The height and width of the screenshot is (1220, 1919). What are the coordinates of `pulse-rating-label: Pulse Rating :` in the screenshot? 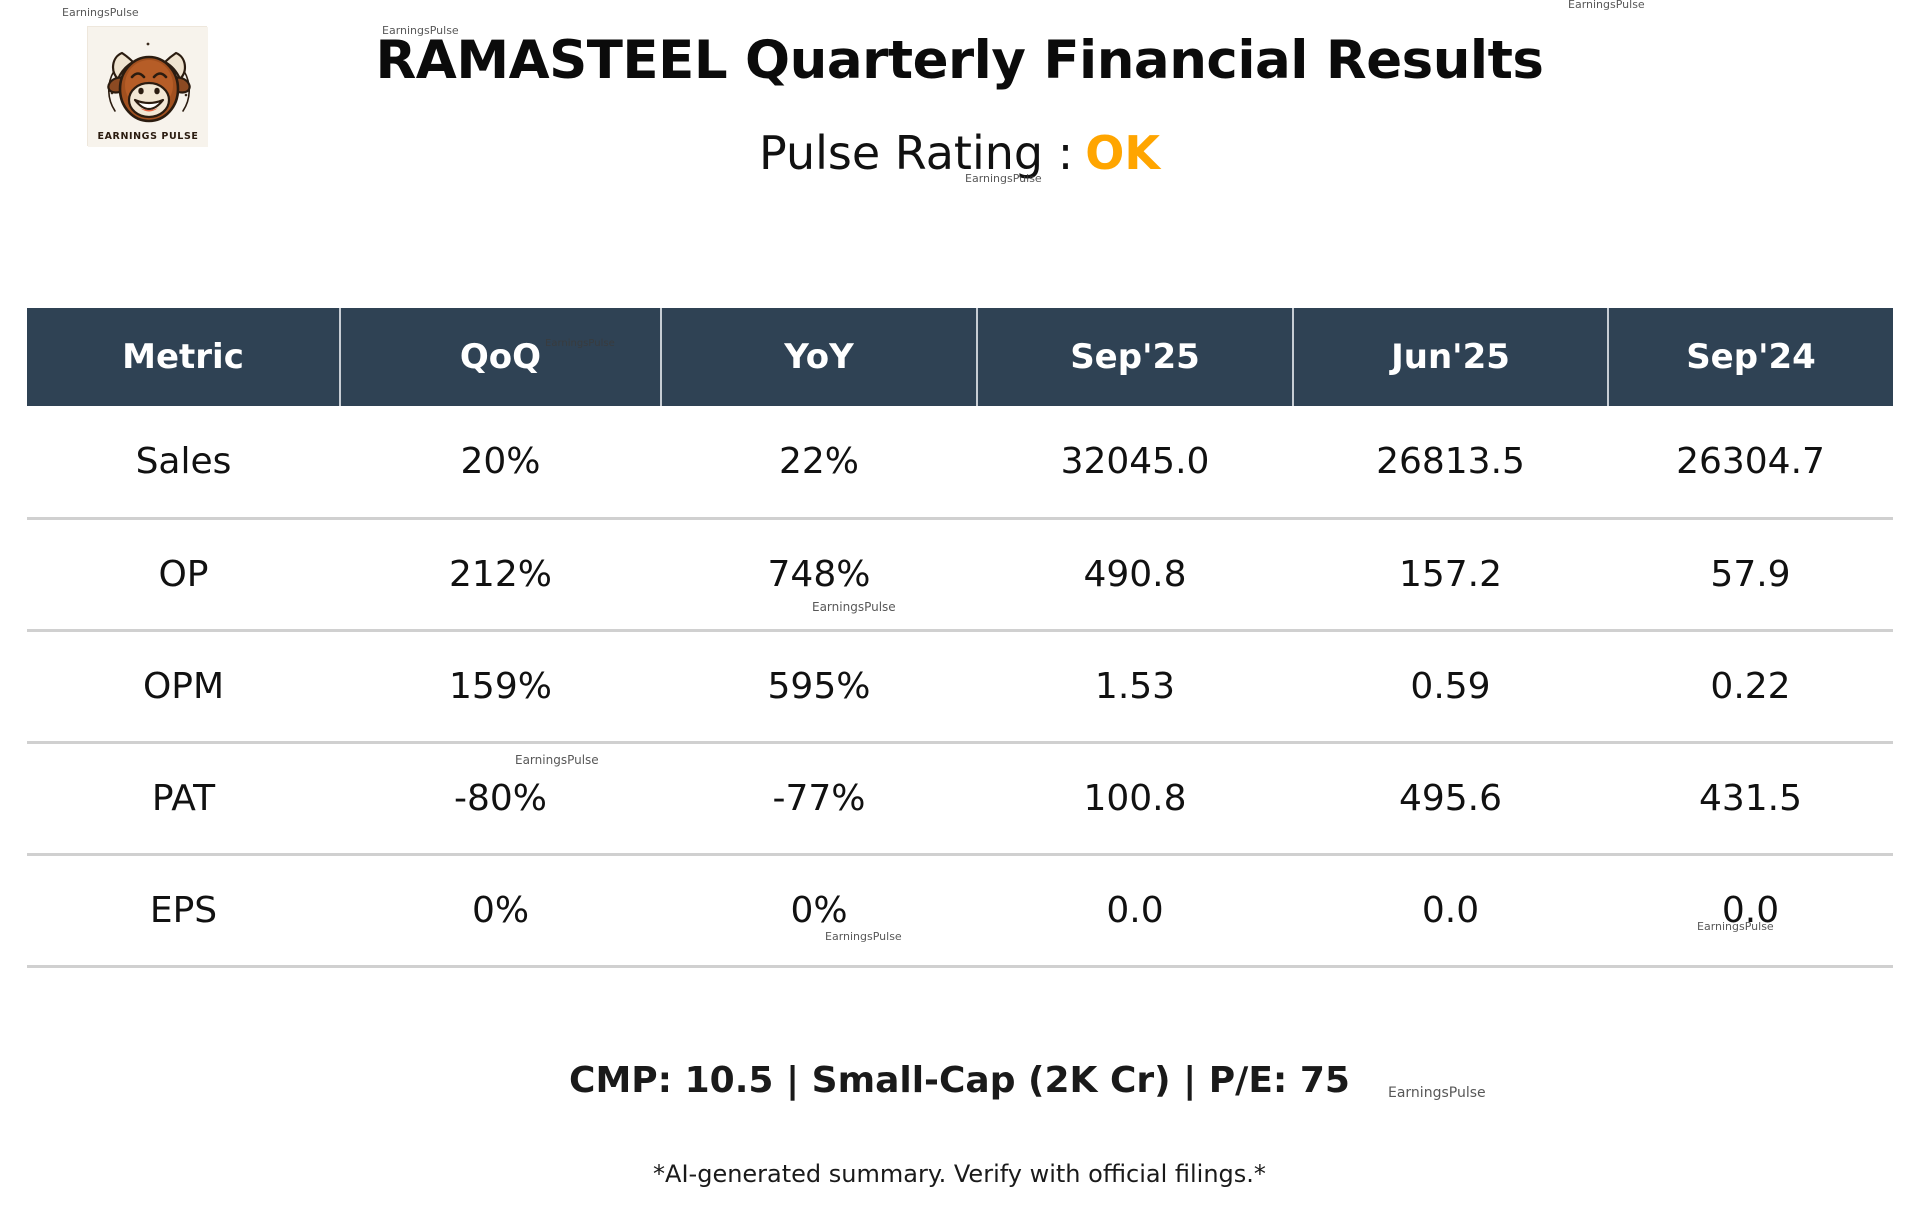 It's located at (916, 153).